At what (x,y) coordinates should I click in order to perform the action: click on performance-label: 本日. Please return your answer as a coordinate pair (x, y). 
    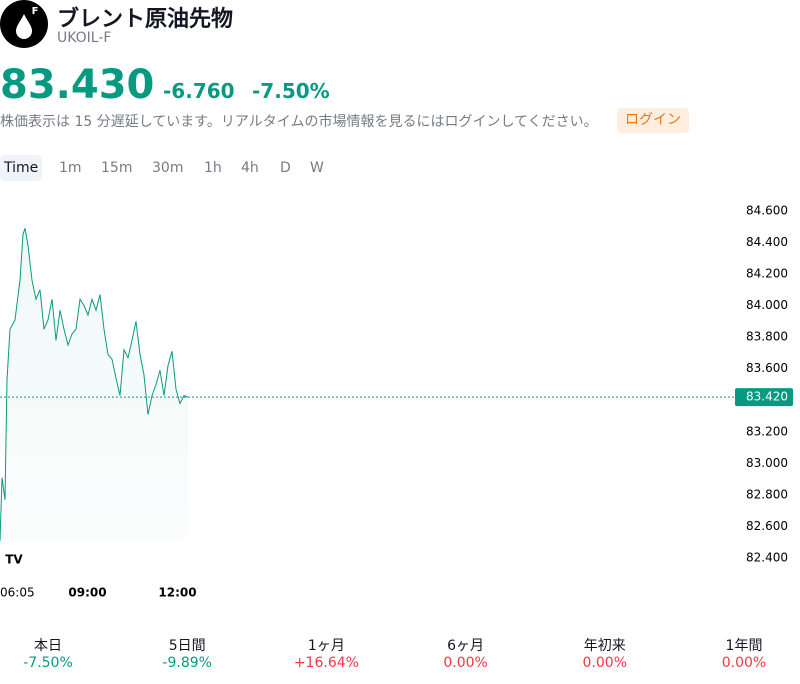
    Looking at the image, I should click on (48, 646).